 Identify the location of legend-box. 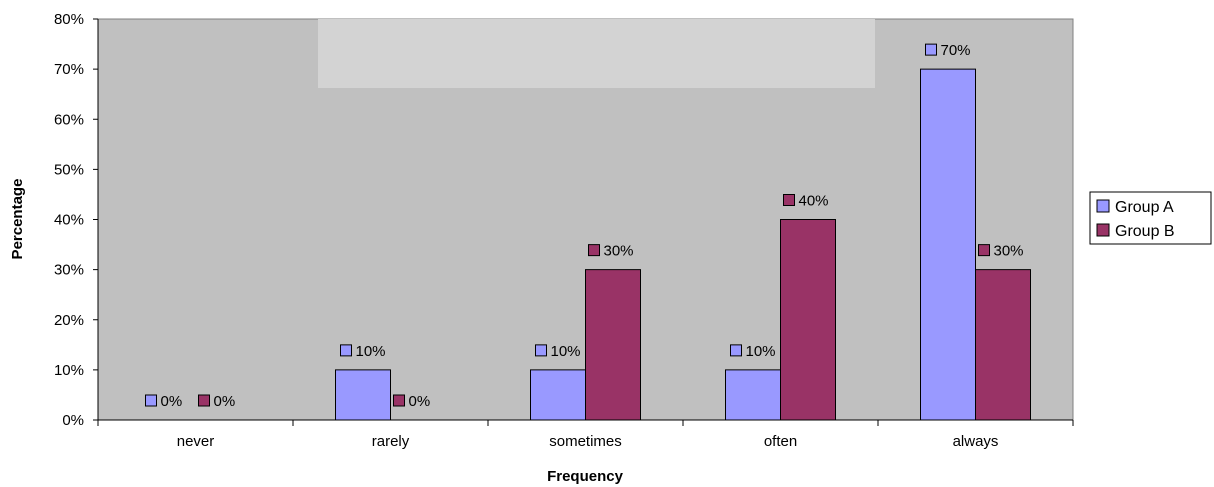
(1150, 218).